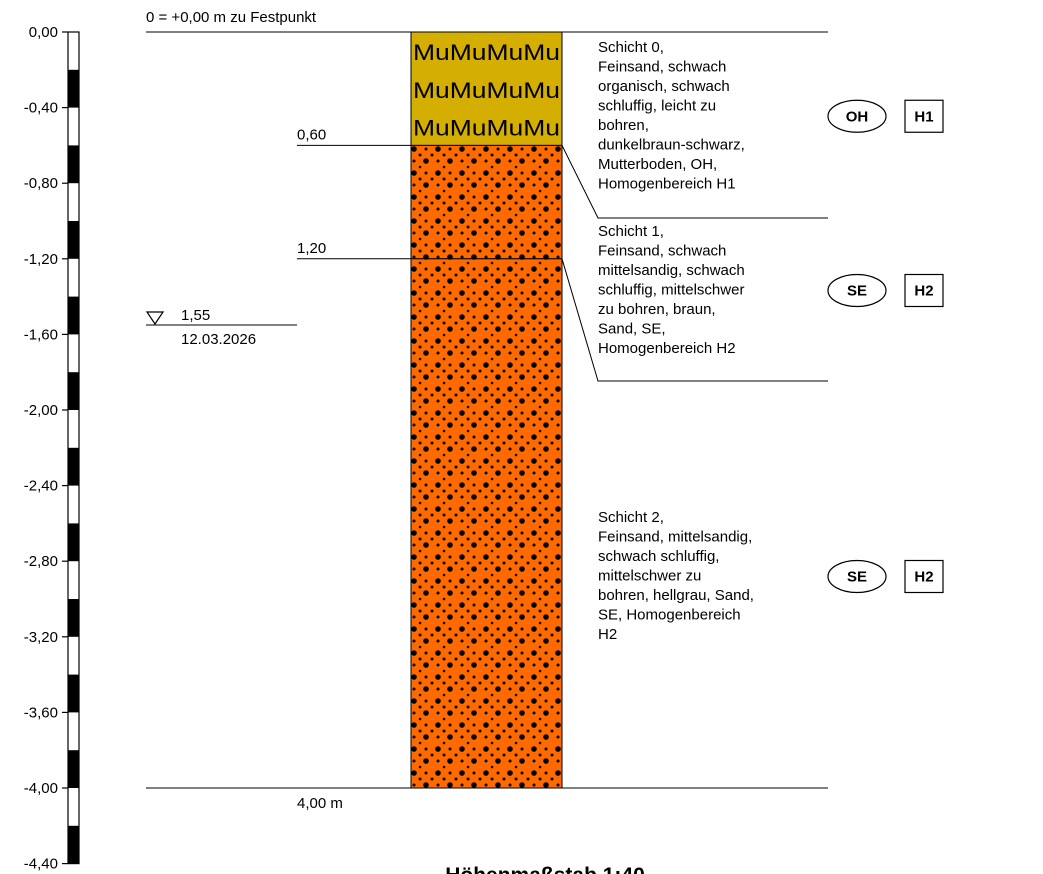 This screenshot has height=874, width=1043. What do you see at coordinates (631, 231) in the screenshot?
I see `layer-description-line: Schicht 1,` at bounding box center [631, 231].